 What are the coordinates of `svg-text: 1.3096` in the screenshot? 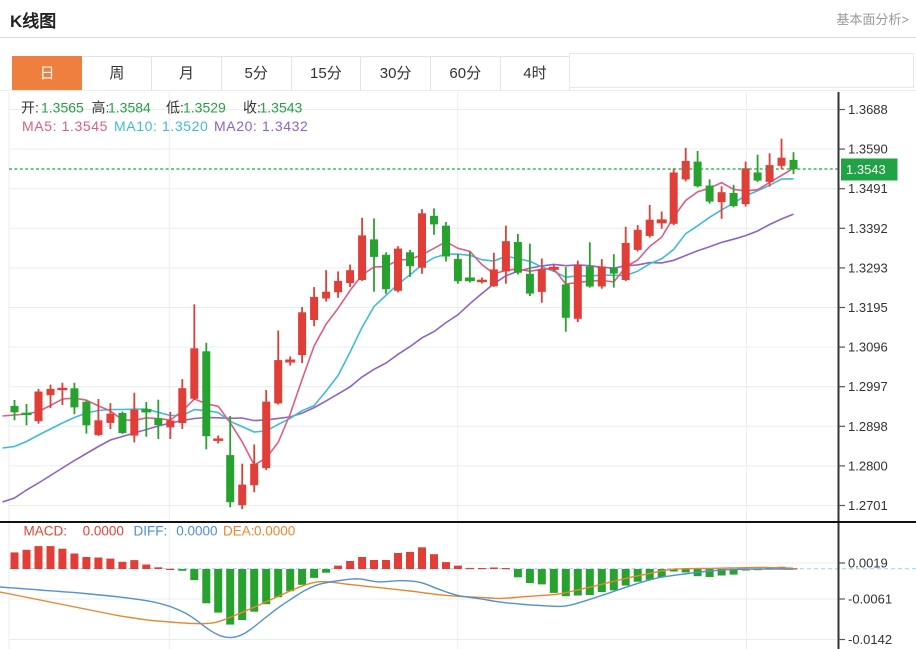 It's located at (868, 347).